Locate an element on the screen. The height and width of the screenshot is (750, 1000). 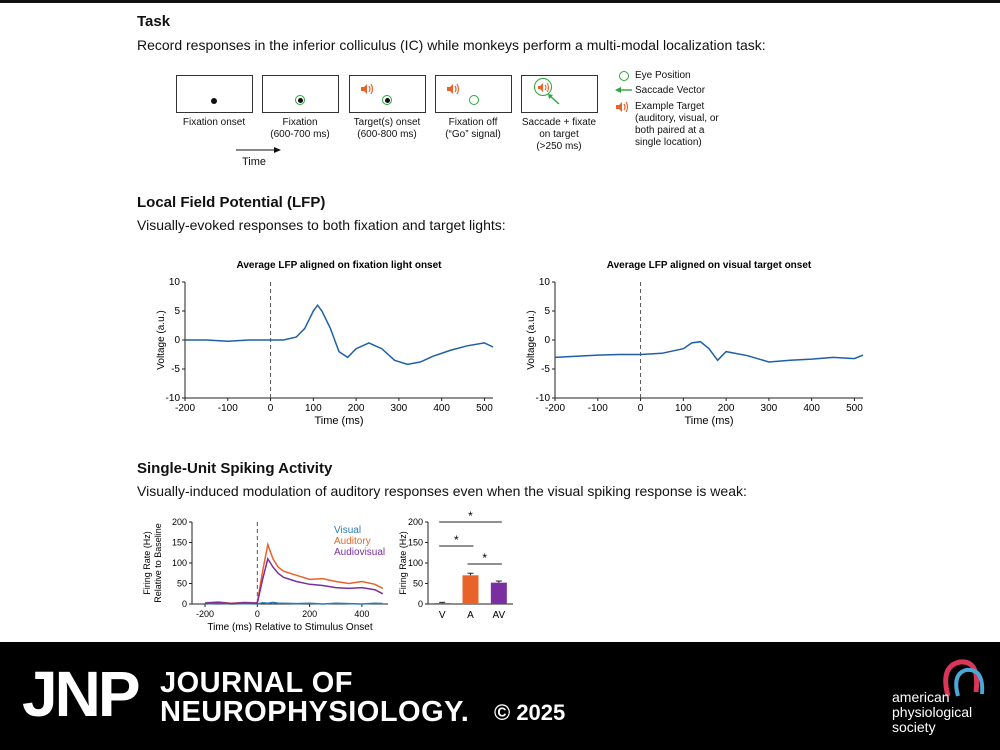
legend-saccade-vector: Saccade Vector is located at coordinates (670, 90).